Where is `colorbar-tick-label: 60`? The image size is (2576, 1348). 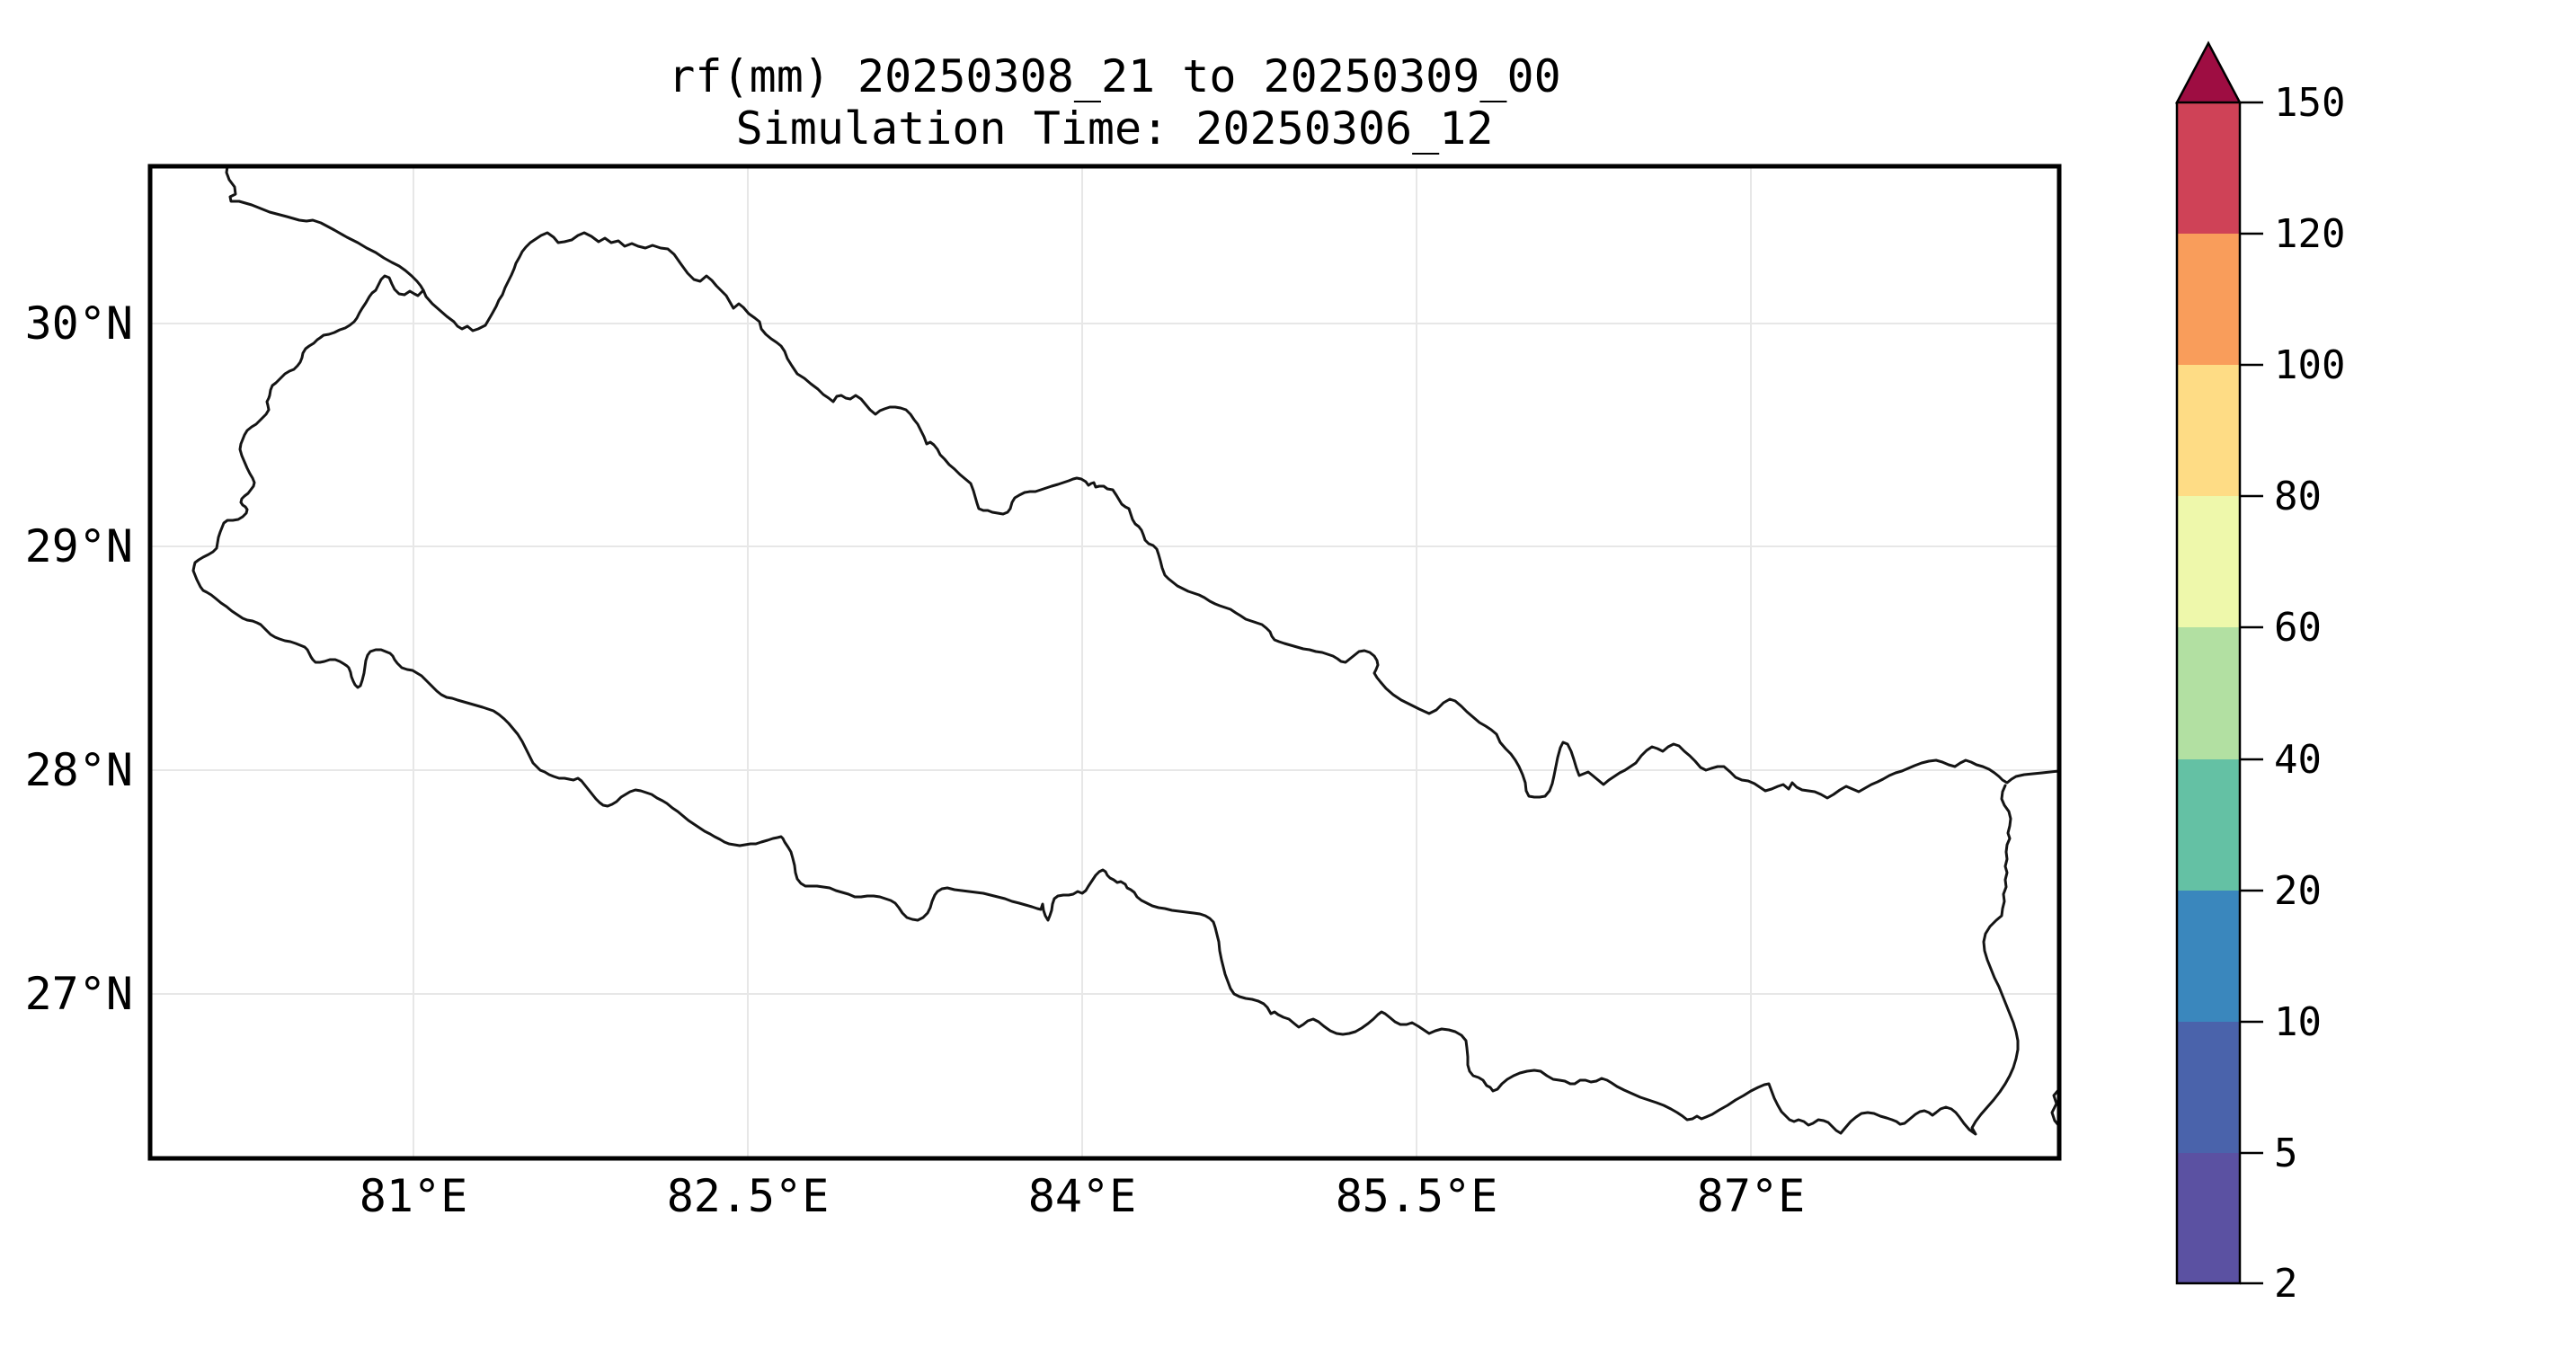
colorbar-tick-label: 60 is located at coordinates (2298, 628).